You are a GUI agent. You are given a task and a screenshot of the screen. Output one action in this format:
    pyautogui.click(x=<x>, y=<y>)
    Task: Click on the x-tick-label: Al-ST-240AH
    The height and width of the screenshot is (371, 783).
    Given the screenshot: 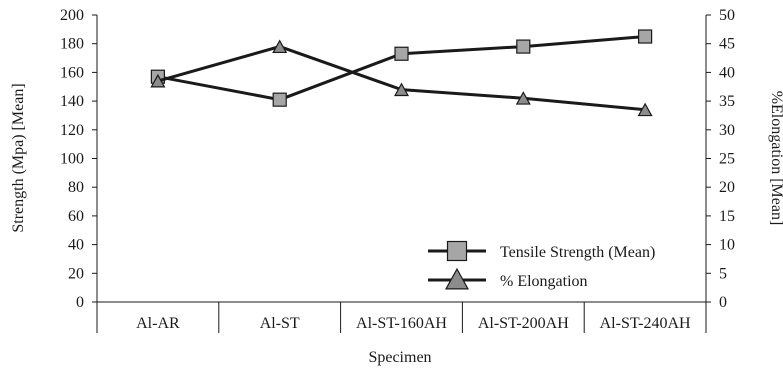 What is the action you would take?
    pyautogui.click(x=645, y=323)
    